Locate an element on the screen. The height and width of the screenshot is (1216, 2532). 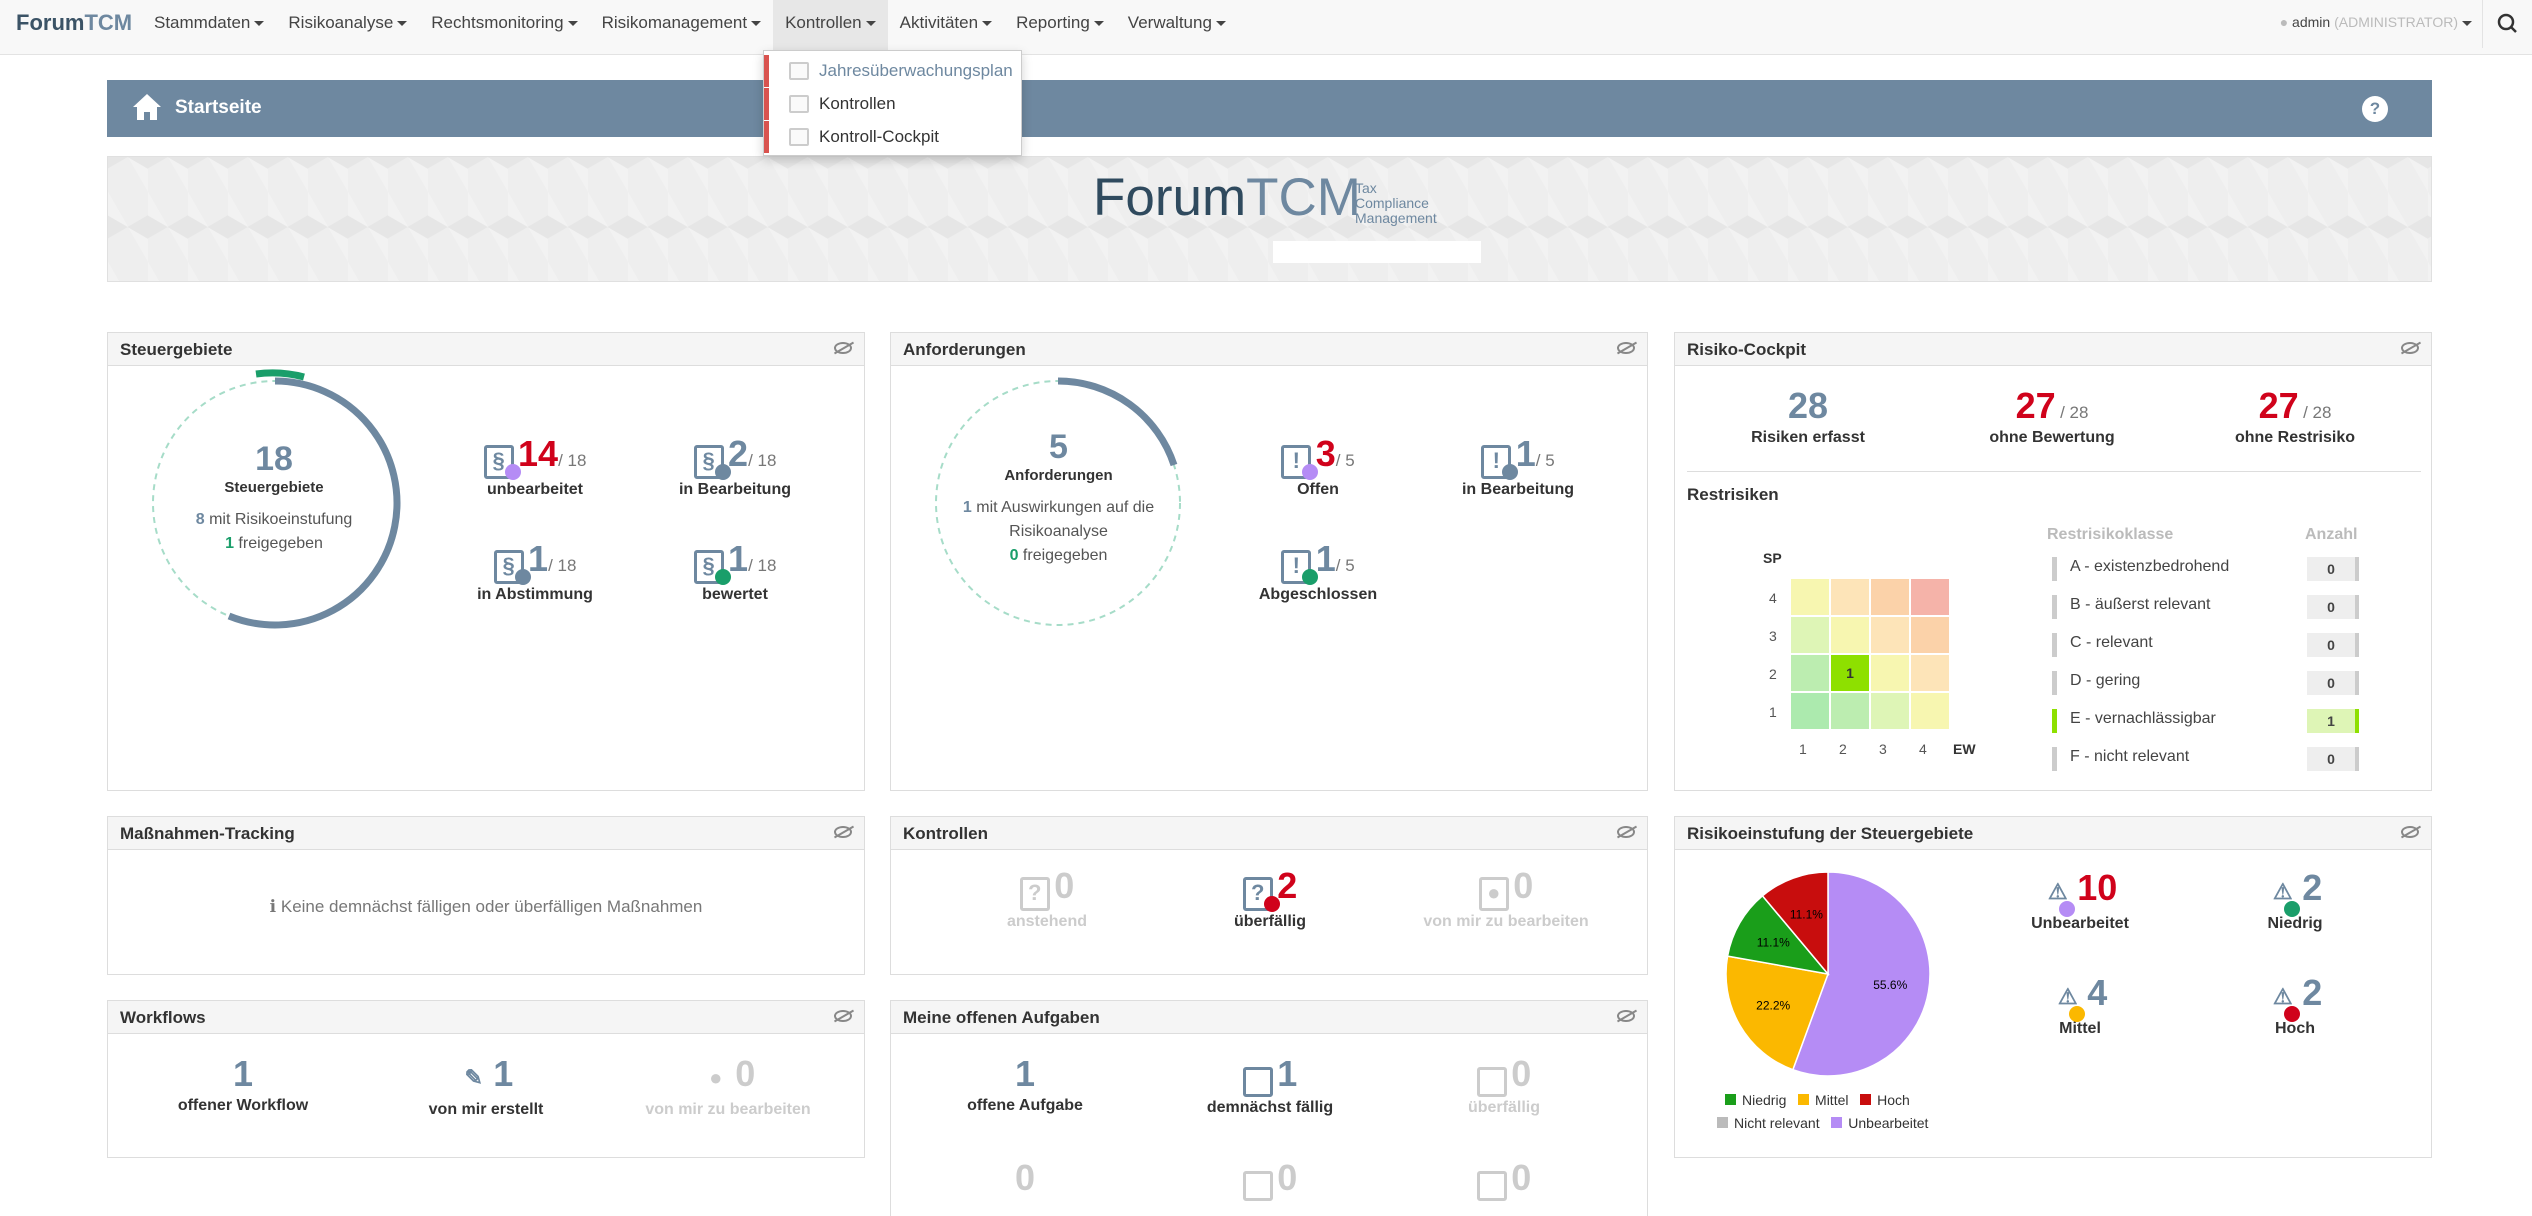
menu-item-jahresueberwachungsplan: Jahresüberwachungsplan is located at coordinates (892, 71).